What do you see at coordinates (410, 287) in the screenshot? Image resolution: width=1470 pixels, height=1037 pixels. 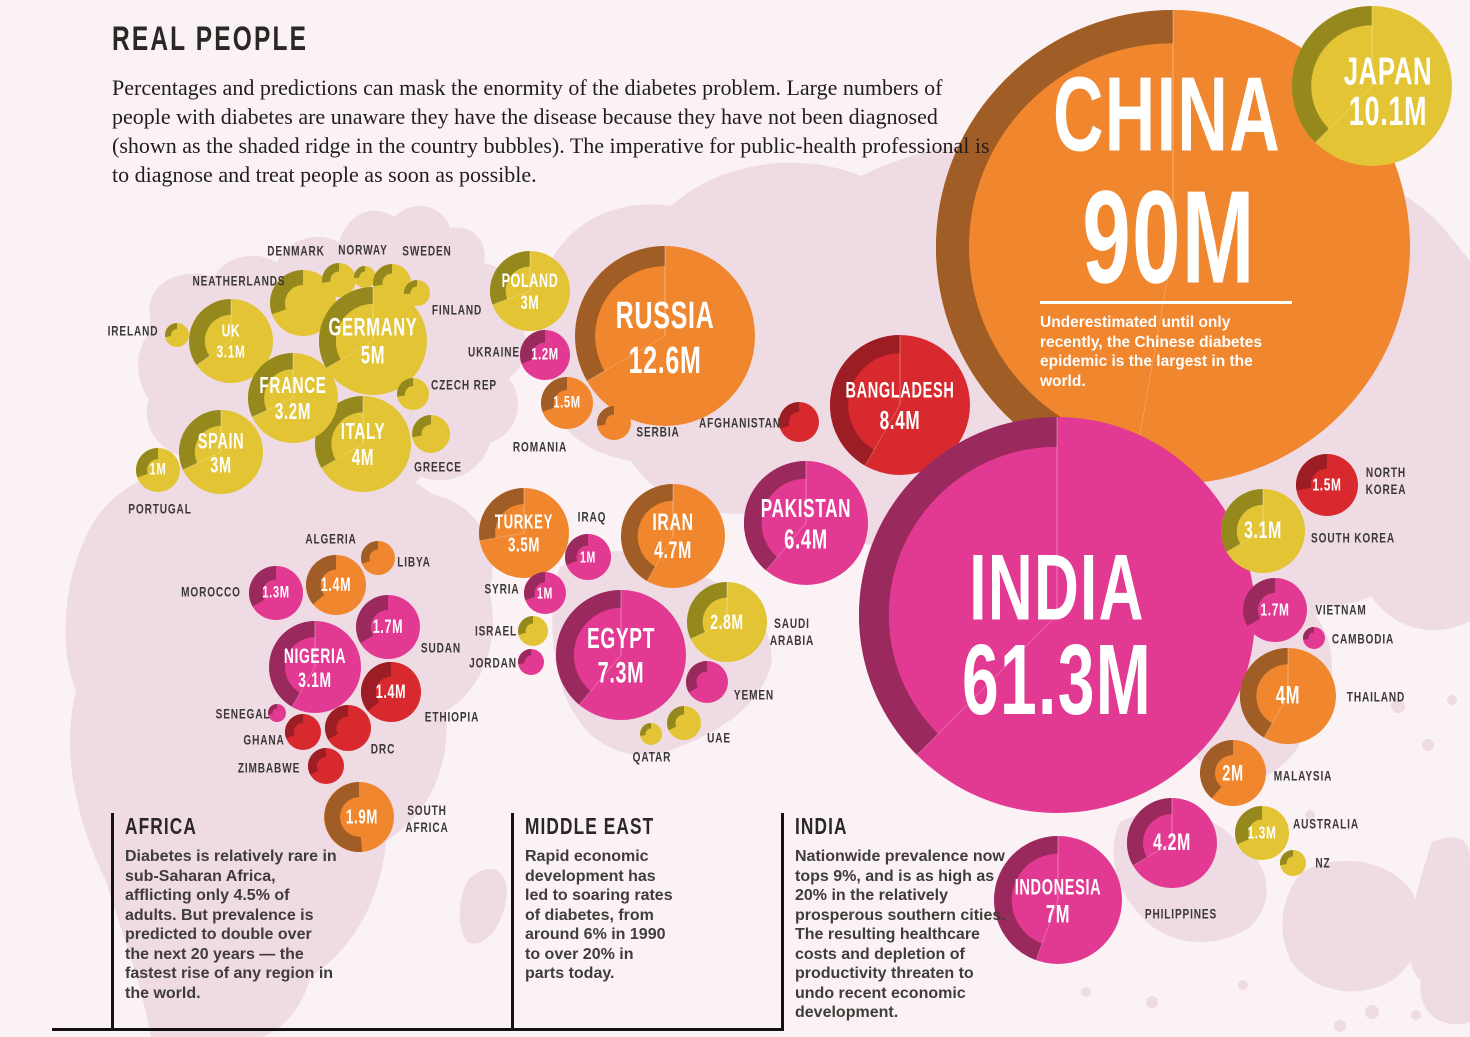 I see `undiagnosed-ridge-finland` at bounding box center [410, 287].